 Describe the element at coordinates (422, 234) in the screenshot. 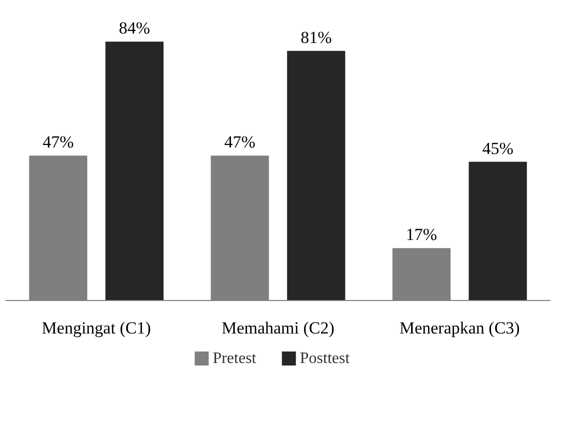

I see `data-label: 17%` at that location.